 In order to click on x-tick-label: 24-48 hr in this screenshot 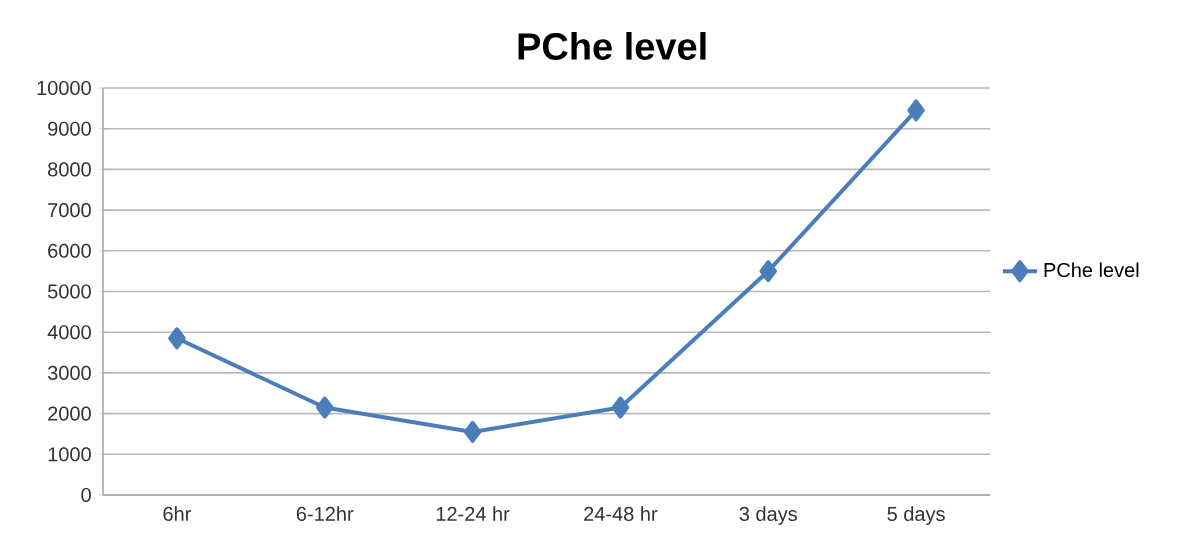, I will do `click(621, 514)`.